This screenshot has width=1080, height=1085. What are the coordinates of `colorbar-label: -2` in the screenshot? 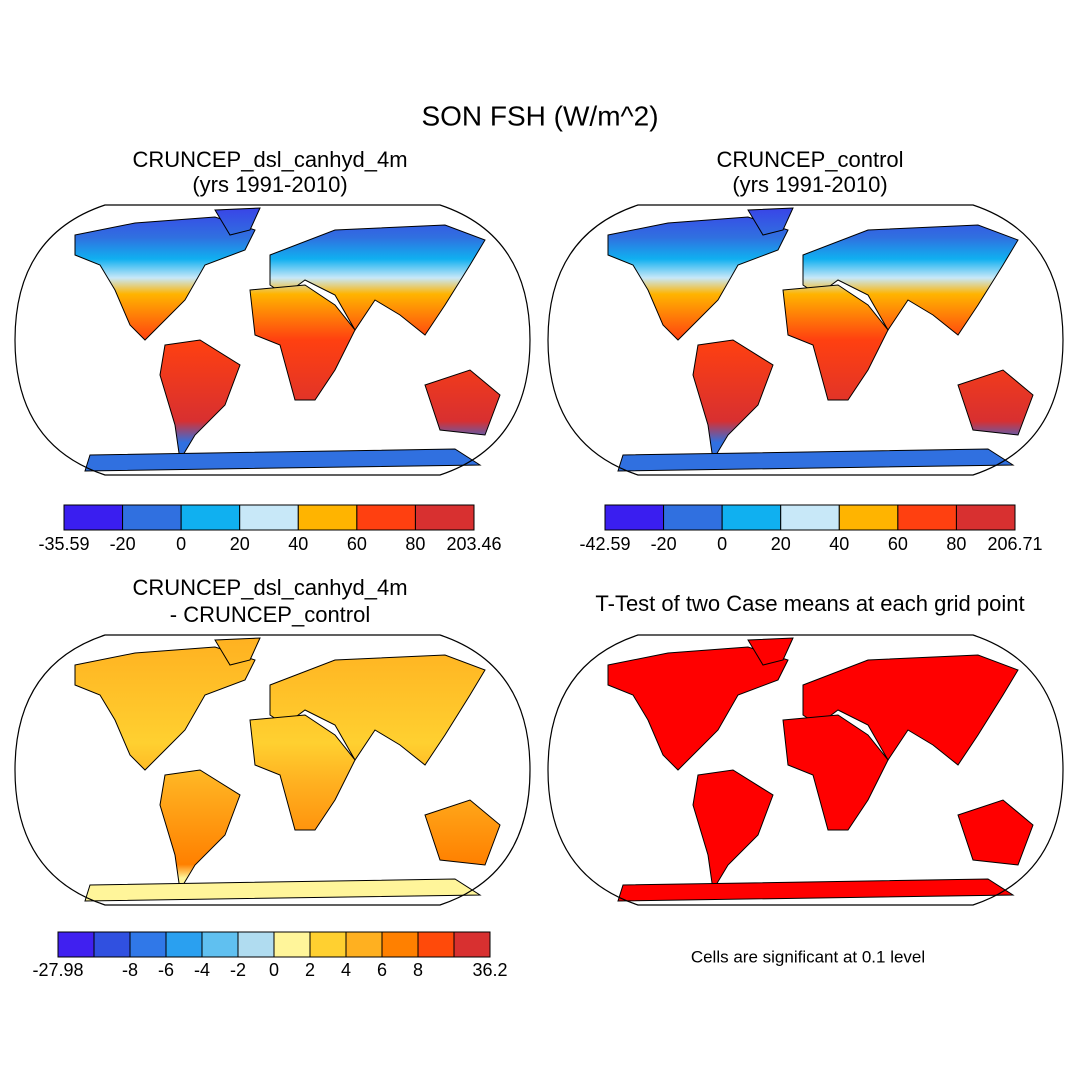 It's located at (238, 970).